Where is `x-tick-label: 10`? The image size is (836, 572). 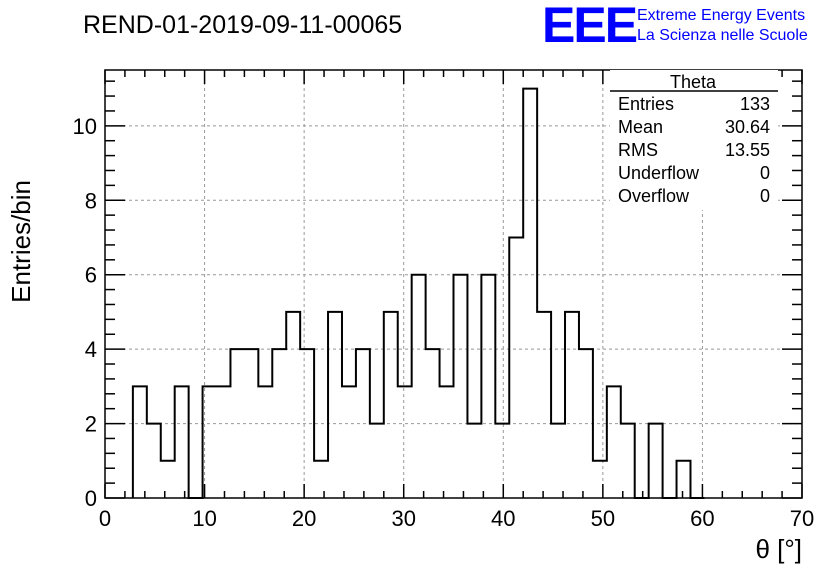
x-tick-label: 10 is located at coordinates (204, 518).